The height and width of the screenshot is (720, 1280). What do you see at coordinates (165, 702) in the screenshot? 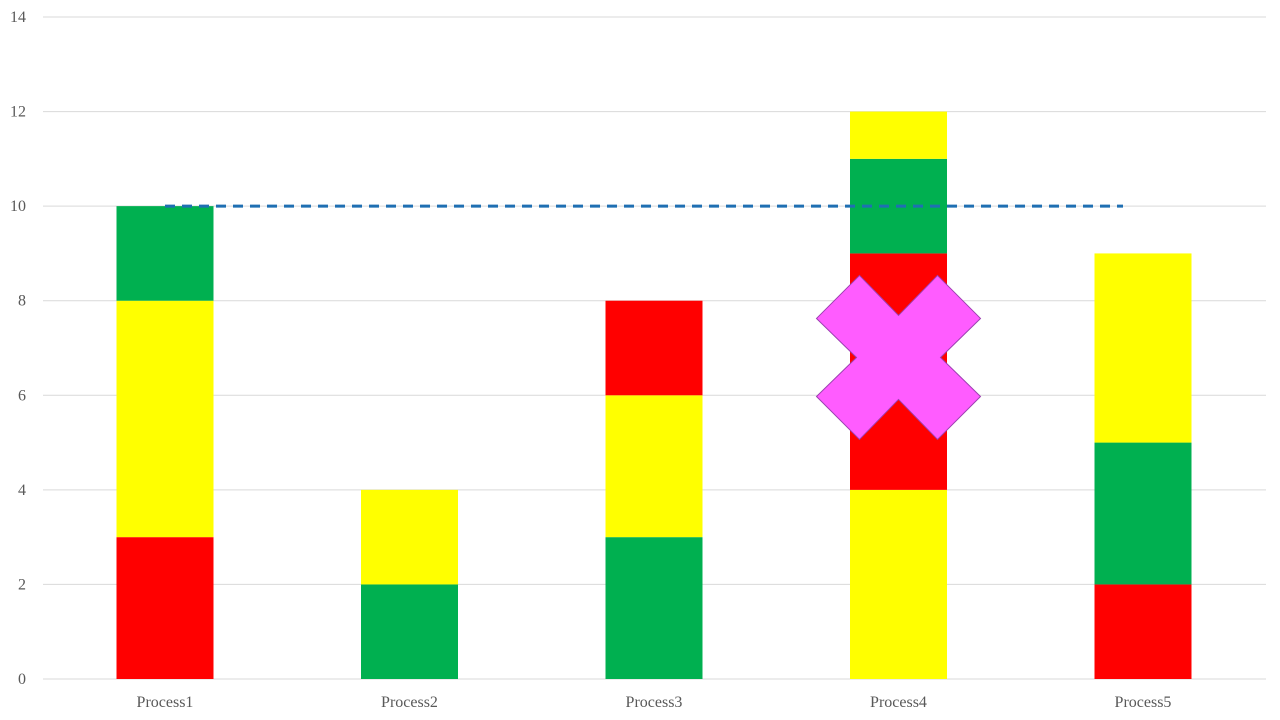
I see `x-tick-label: Process1` at bounding box center [165, 702].